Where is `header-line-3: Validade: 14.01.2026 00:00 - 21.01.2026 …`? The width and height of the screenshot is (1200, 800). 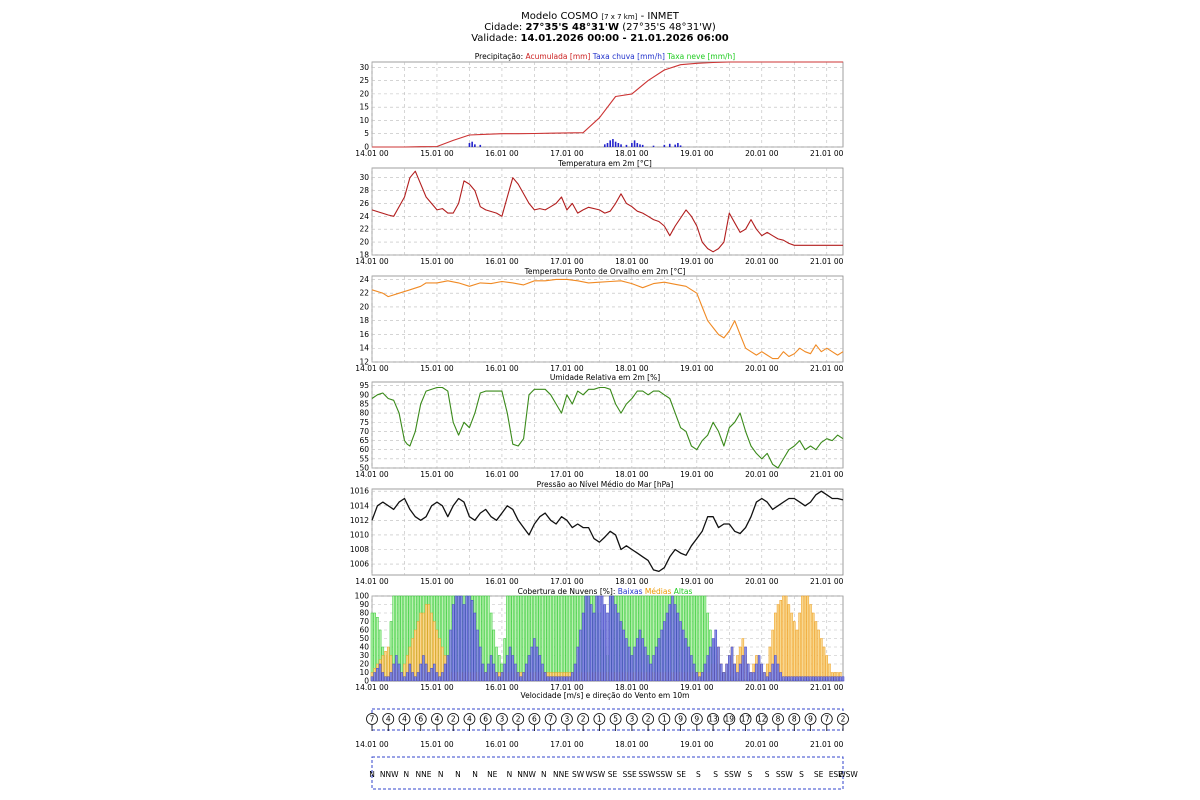
header-line-3: Validade: 14.01.2026 00:00 - 21.01.2026 … is located at coordinates (600, 38).